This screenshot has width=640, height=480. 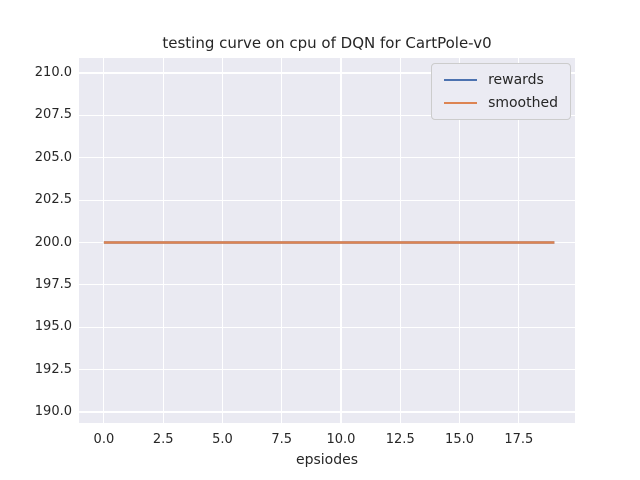 What do you see at coordinates (459, 439) in the screenshot?
I see `x-tick-label: 15.0` at bounding box center [459, 439].